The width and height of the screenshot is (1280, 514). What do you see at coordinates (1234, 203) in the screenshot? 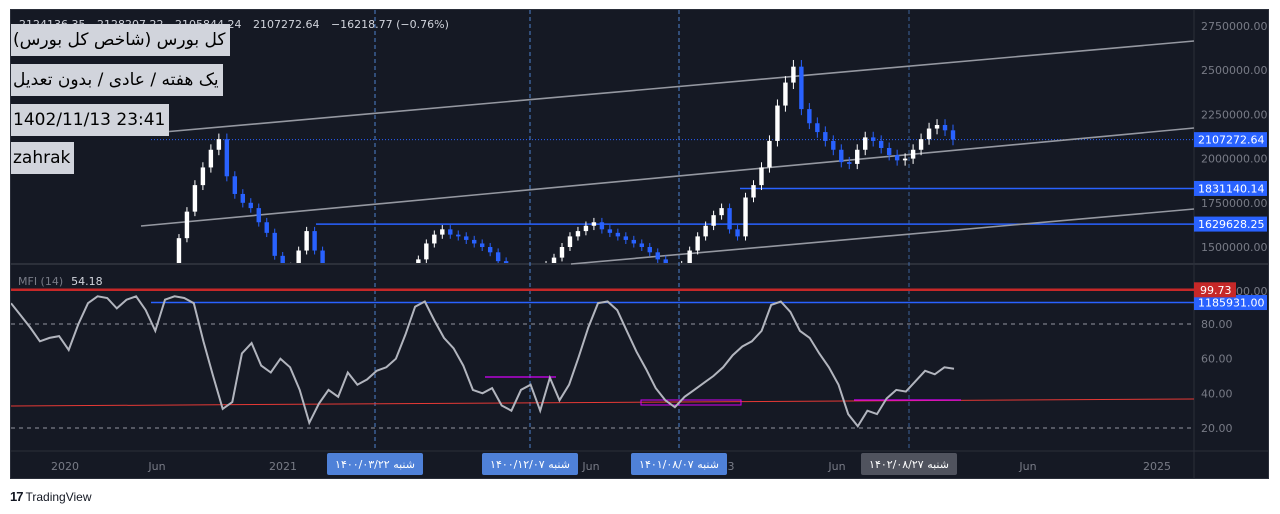
I see `price-axis-tick-label: 1750000.00` at bounding box center [1234, 203].